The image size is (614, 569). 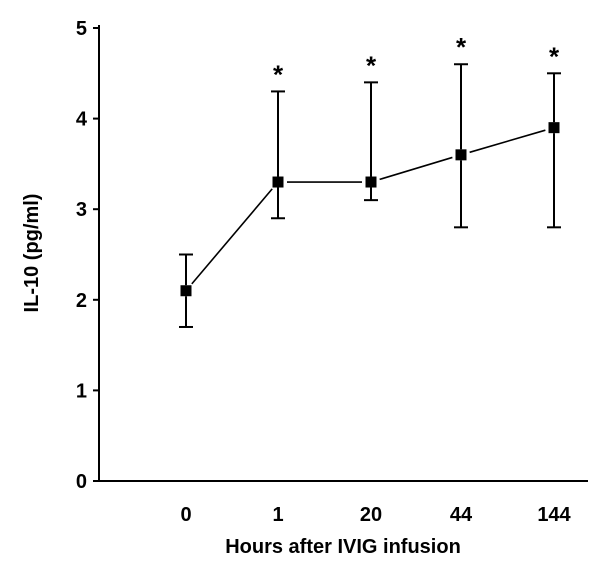 What do you see at coordinates (87, 255) in the screenshot?
I see `y-ticks: 0 1 2 3 4 5` at bounding box center [87, 255].